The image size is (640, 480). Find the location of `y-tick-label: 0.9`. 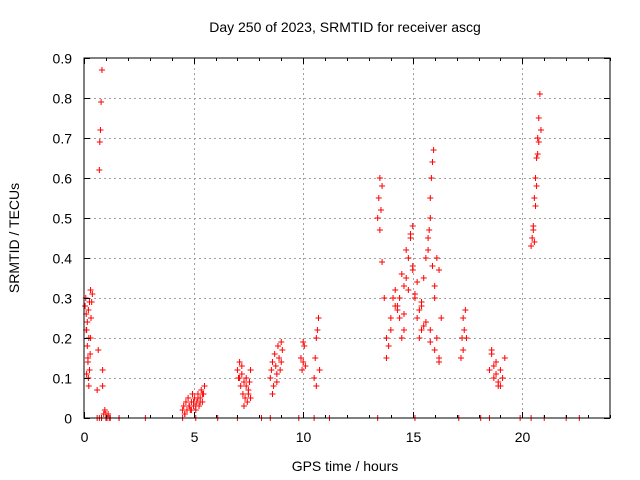

y-tick-label: 0.9 is located at coordinates (63, 59).